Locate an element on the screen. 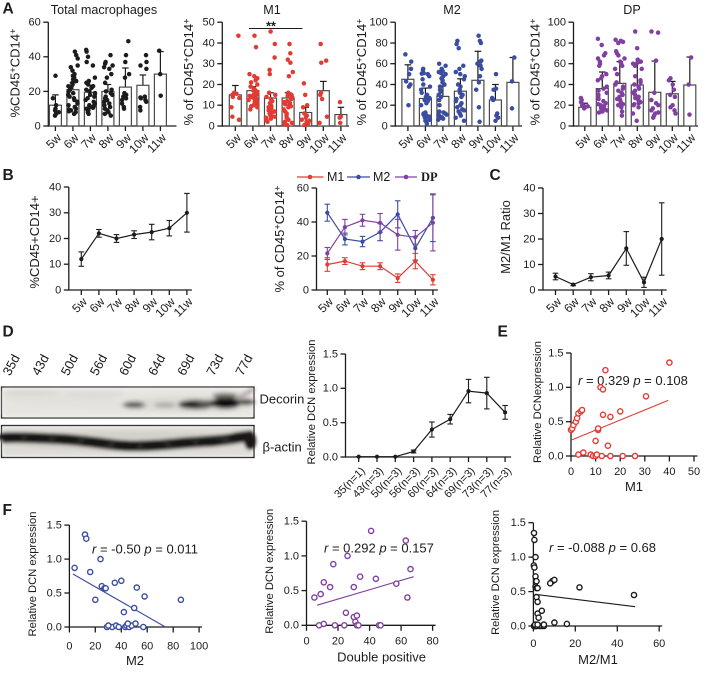 This screenshot has height=675, width=707. svg-text: %CD45+​CD14+​ is located at coordinates (15, 73).